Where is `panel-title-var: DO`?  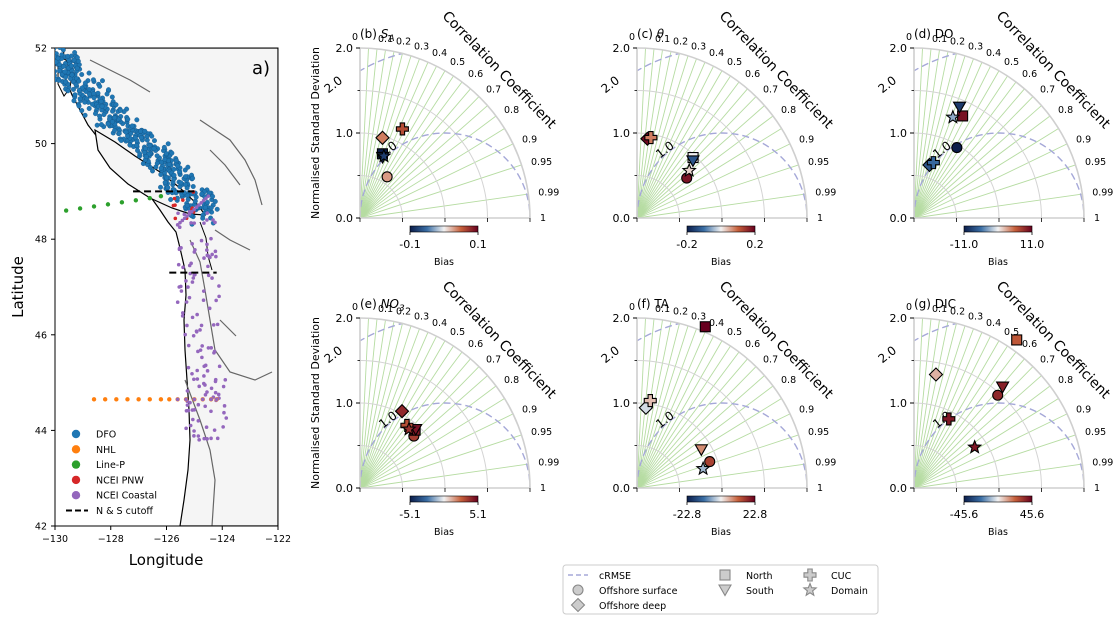
panel-title-var: DO is located at coordinates (944, 34).